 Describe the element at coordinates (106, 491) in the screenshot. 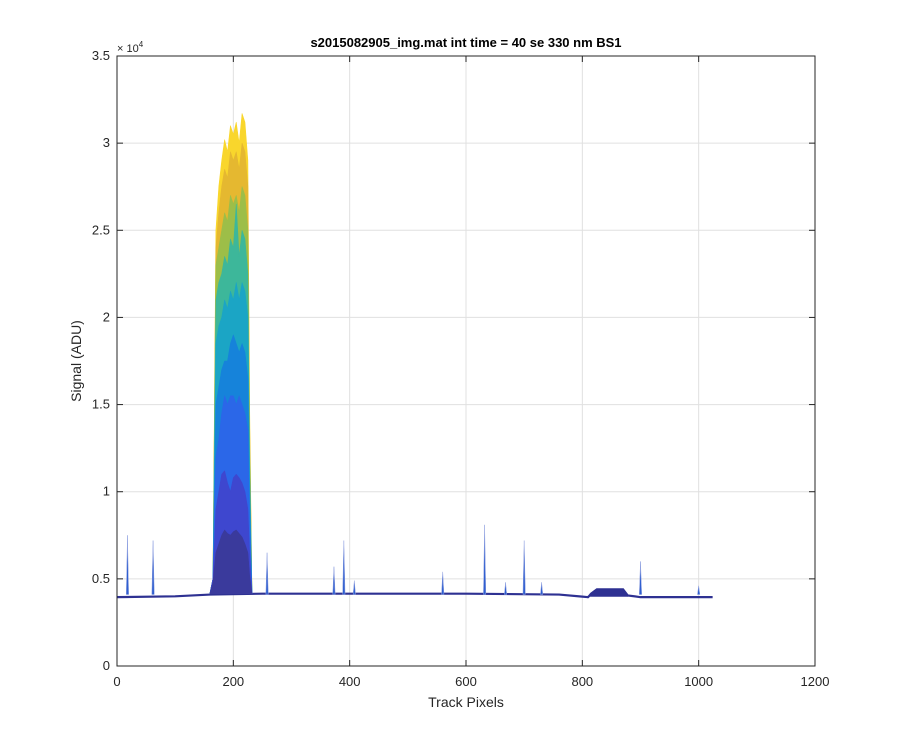

I see `y-tick-label: 1` at that location.